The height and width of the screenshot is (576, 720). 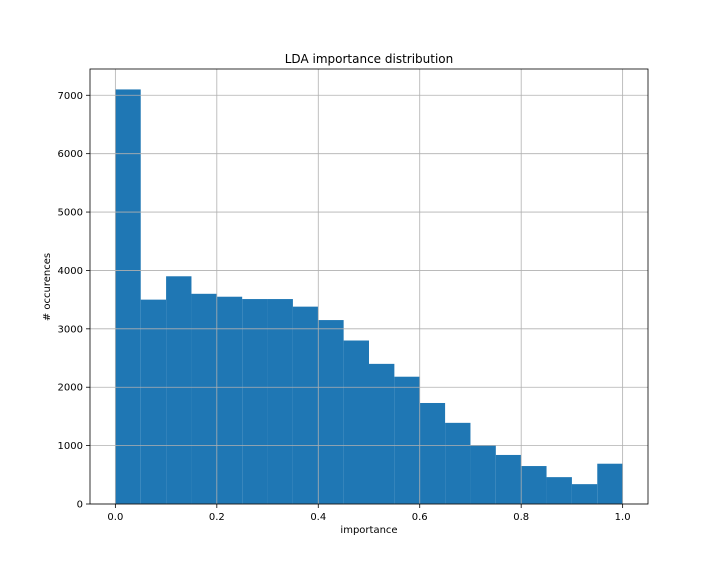 What do you see at coordinates (623, 517) in the screenshot?
I see `x-tick-label-5: 1.0` at bounding box center [623, 517].